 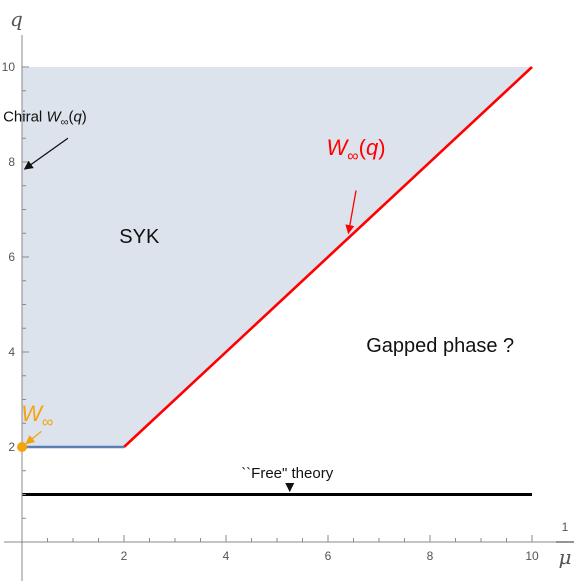 I want to click on annotation-w-infinity-point: W∞, so click(x=37, y=416).